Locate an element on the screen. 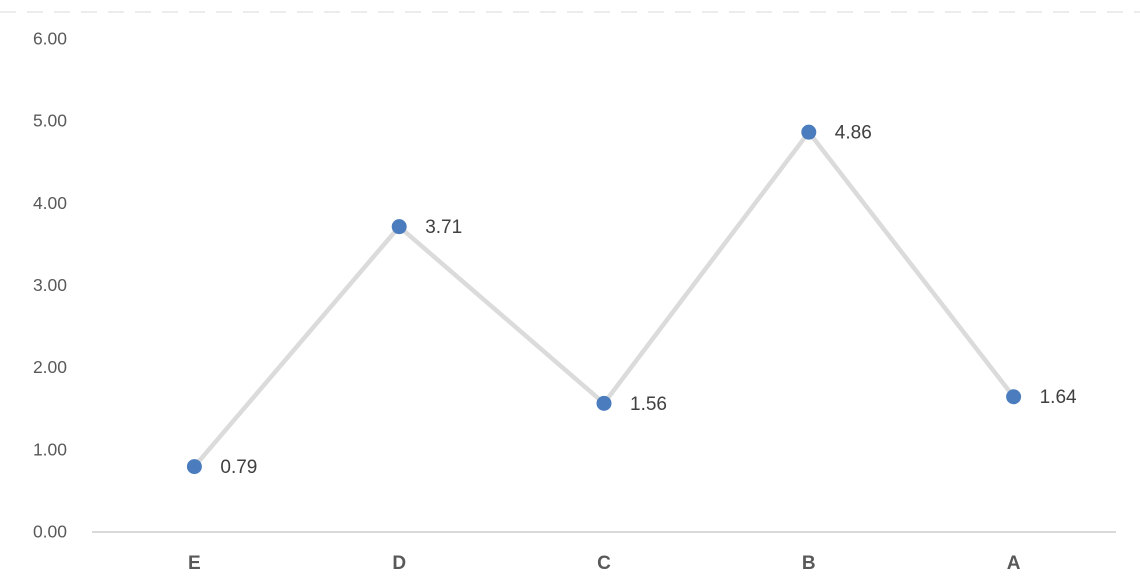 This screenshot has width=1140, height=588. data-label: 3.71 is located at coordinates (443, 227).